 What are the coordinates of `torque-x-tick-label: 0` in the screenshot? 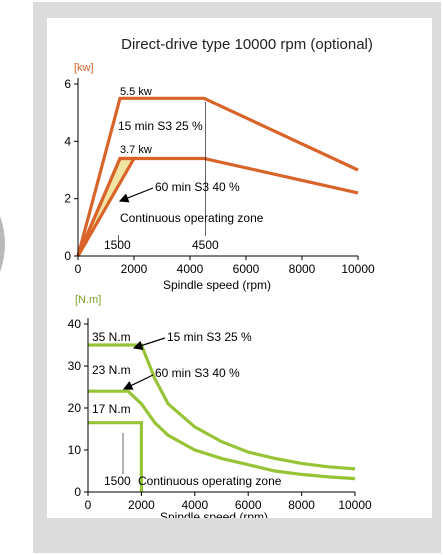 It's located at (88, 505).